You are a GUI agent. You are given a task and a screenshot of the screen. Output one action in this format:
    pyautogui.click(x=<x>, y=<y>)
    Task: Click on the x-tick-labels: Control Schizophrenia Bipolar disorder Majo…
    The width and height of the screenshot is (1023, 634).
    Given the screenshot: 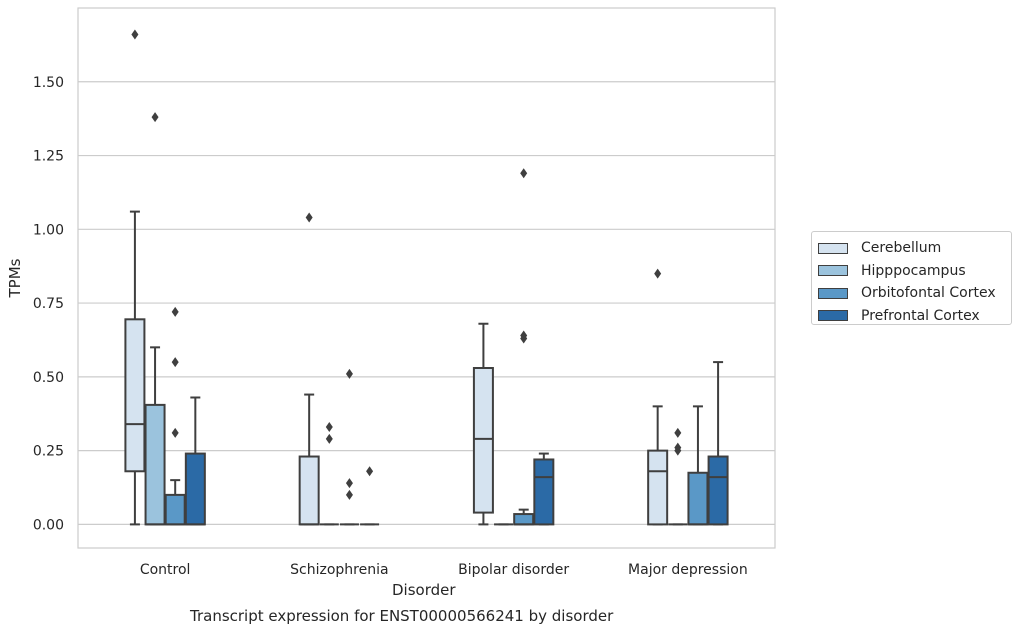 What is the action you would take?
    pyautogui.click(x=444, y=570)
    